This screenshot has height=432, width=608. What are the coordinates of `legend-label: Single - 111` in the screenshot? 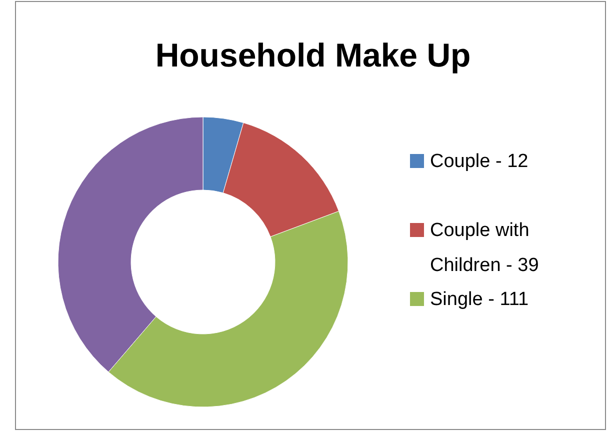 It's located at (479, 299).